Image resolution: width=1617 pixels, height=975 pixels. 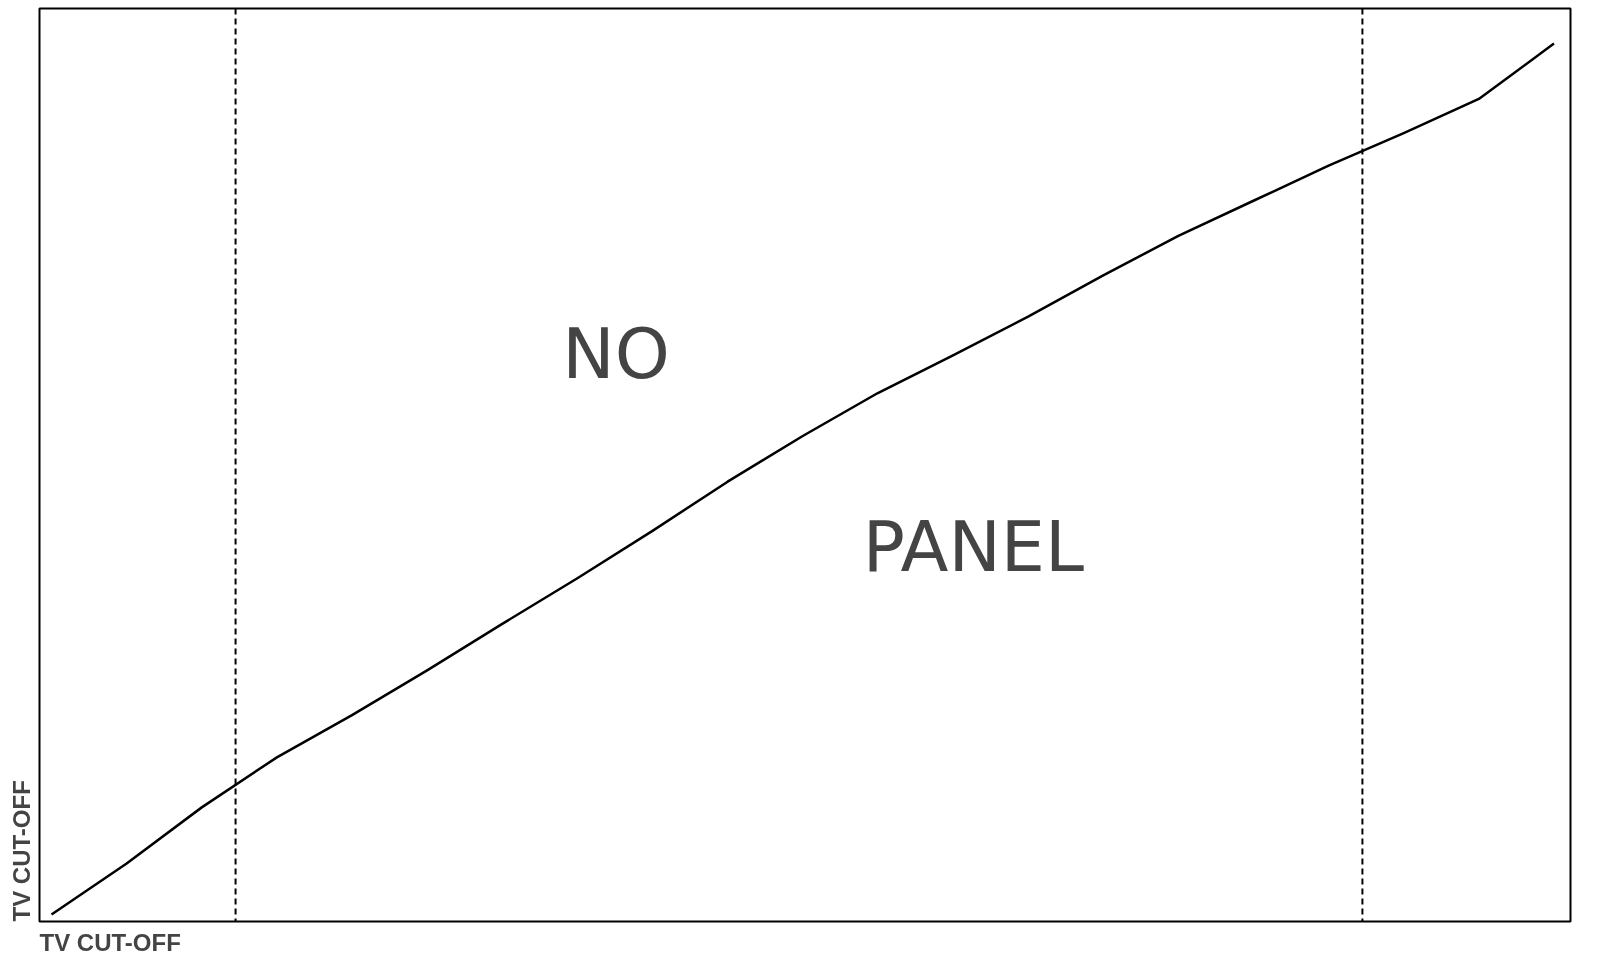 What do you see at coordinates (110, 942) in the screenshot?
I see `x-axis-title: TV CUT-OFF` at bounding box center [110, 942].